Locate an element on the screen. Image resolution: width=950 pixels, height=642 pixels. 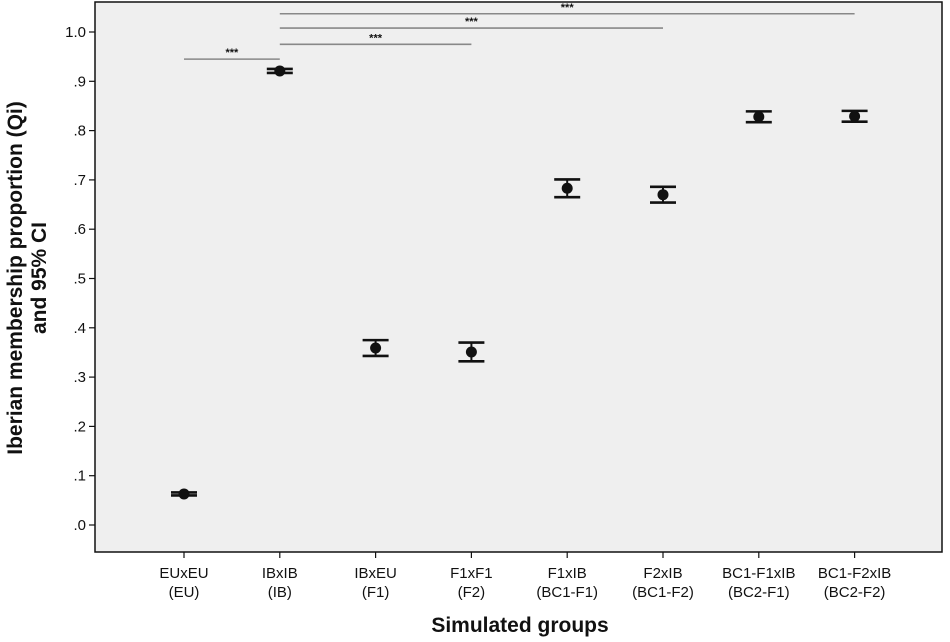
y-tick-label: .7 is located at coordinates (79, 180).